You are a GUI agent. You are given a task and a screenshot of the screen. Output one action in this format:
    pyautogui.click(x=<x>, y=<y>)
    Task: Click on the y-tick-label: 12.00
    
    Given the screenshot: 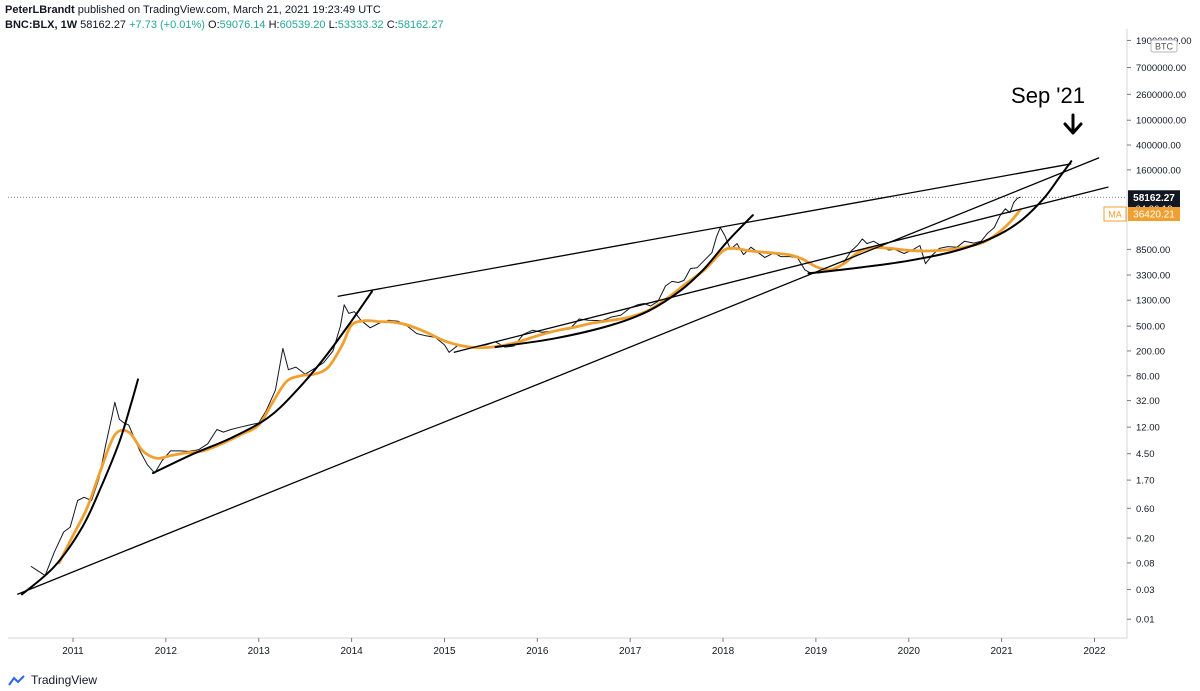 What is the action you would take?
    pyautogui.click(x=1148, y=428)
    